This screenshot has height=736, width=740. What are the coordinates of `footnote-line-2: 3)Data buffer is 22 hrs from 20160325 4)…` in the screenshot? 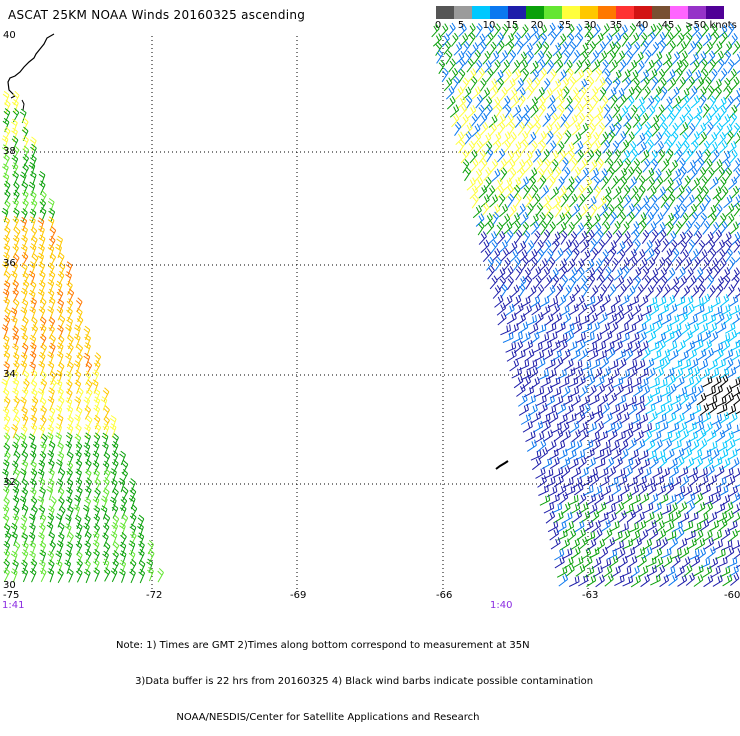 It's located at (354, 682).